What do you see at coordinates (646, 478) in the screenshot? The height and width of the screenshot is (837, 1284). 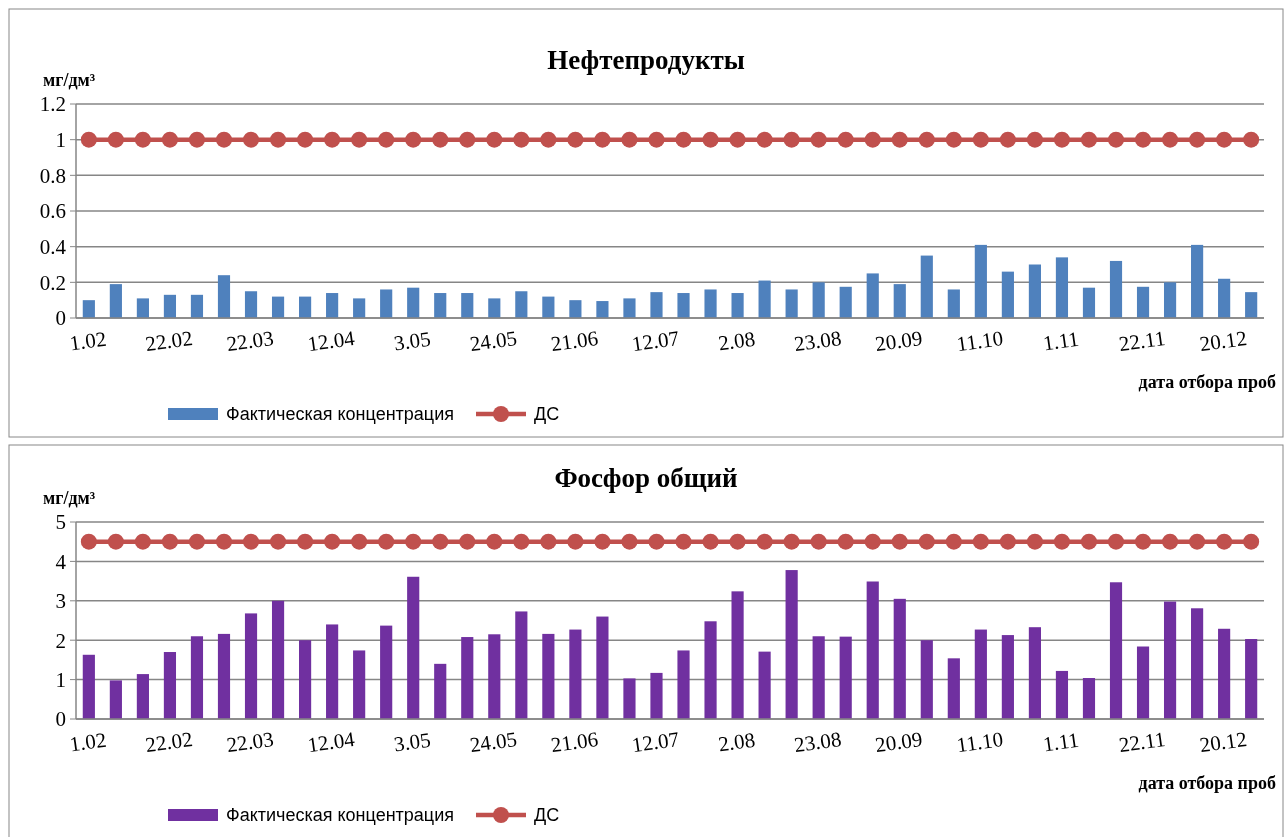 I see `chart-title: Фосфор общий` at bounding box center [646, 478].